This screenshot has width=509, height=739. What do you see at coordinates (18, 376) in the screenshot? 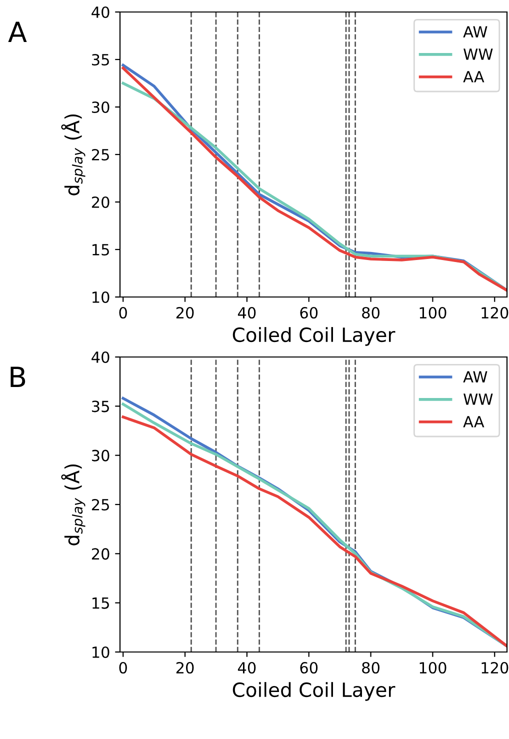
I see `text: B` at bounding box center [18, 376].